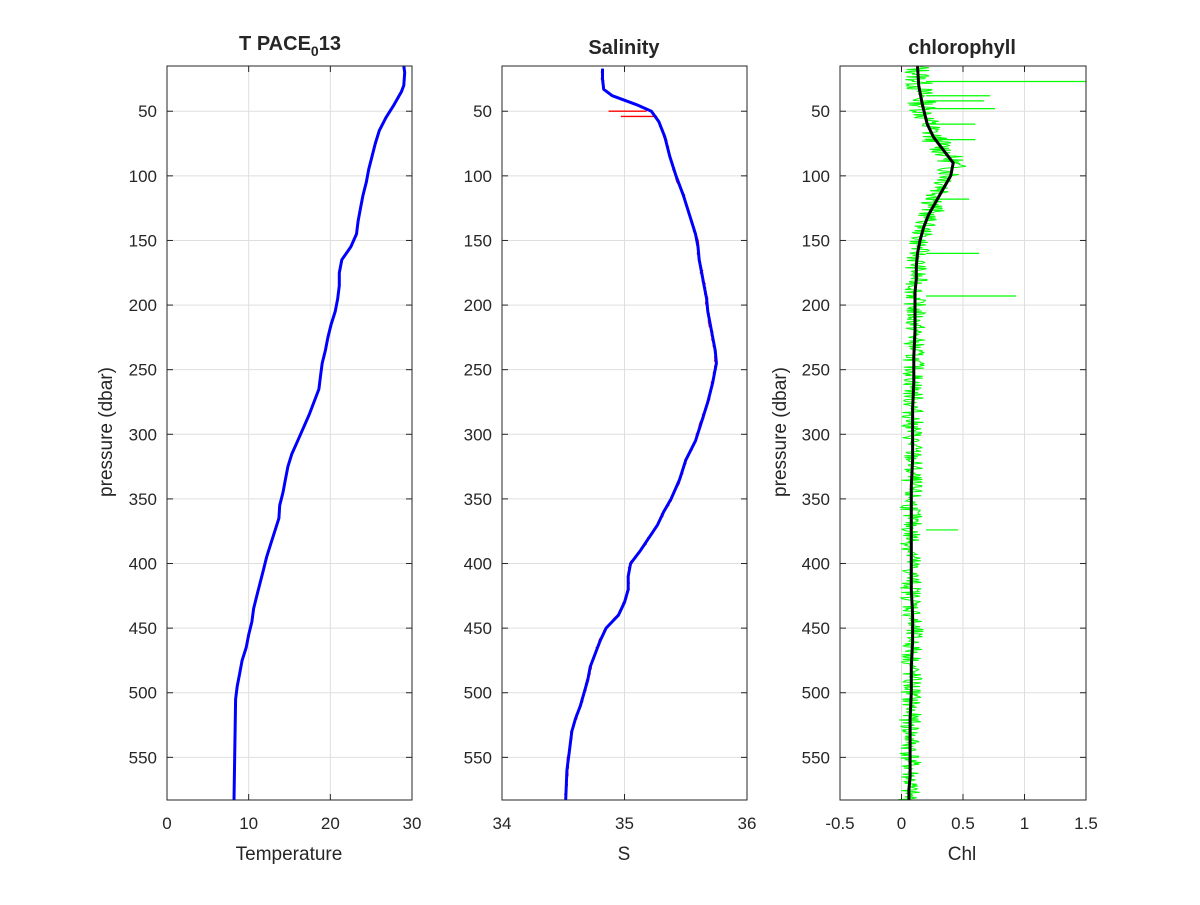  I want to click on chlorophyll-title: chlorophyll, so click(962, 48).